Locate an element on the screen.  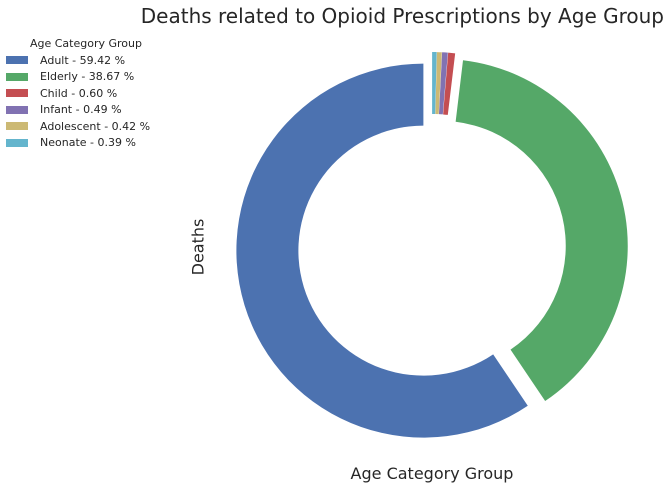
legend-title: Age Category Group is located at coordinates (85, 43).